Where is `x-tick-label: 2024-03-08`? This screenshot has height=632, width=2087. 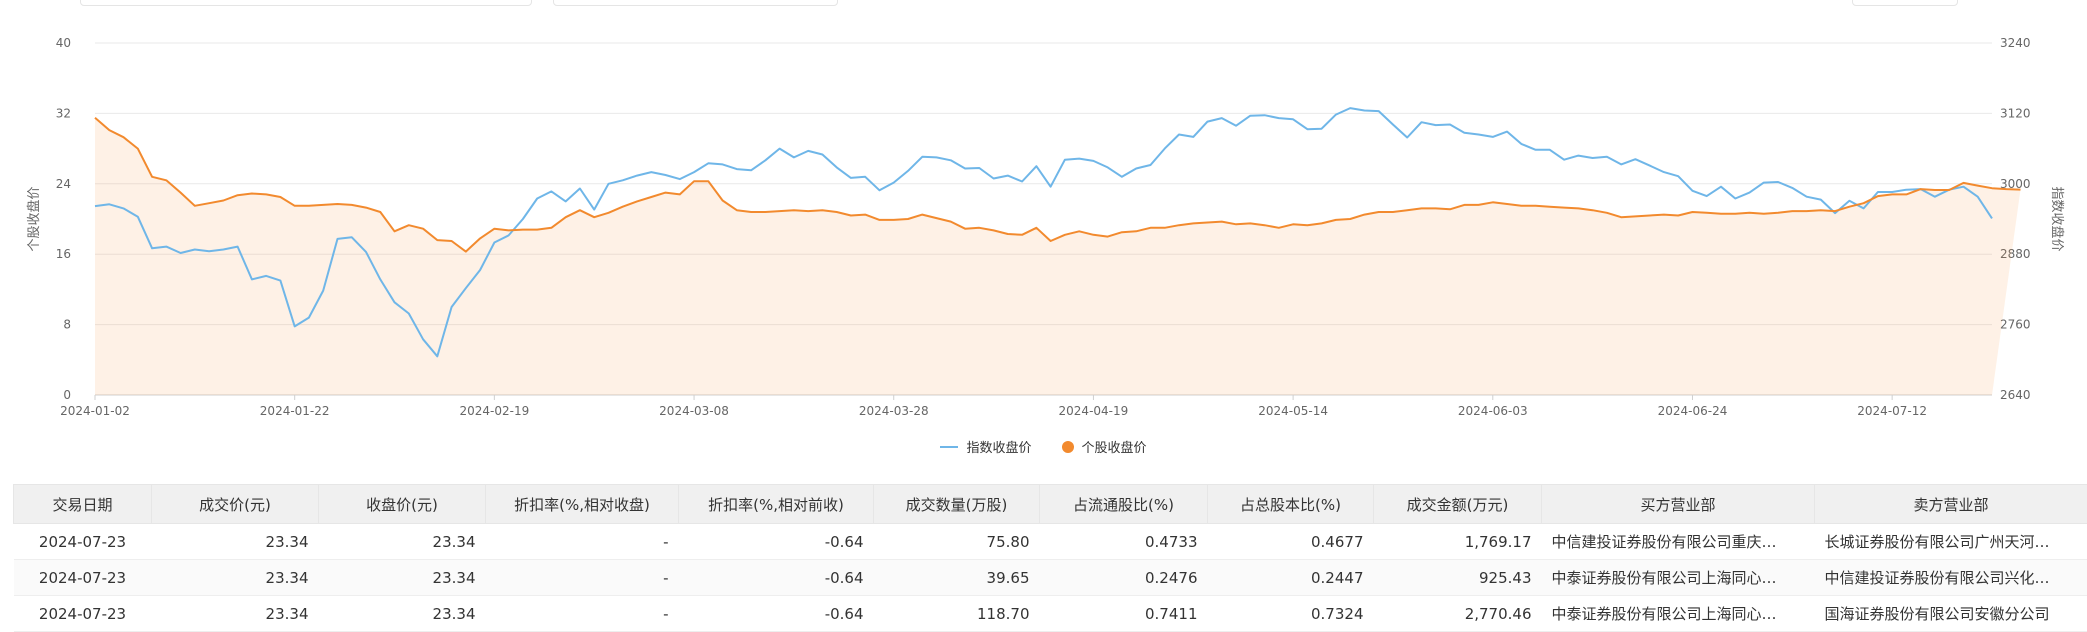
x-tick-label: 2024-03-08 is located at coordinates (694, 411).